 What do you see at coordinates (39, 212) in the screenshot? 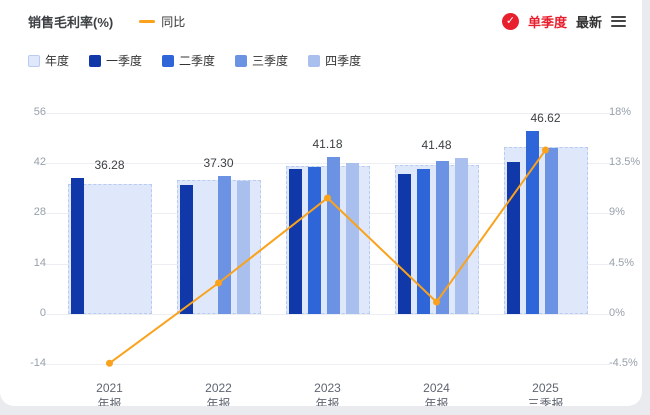
I see `left-axis-tick: 28` at bounding box center [39, 212].